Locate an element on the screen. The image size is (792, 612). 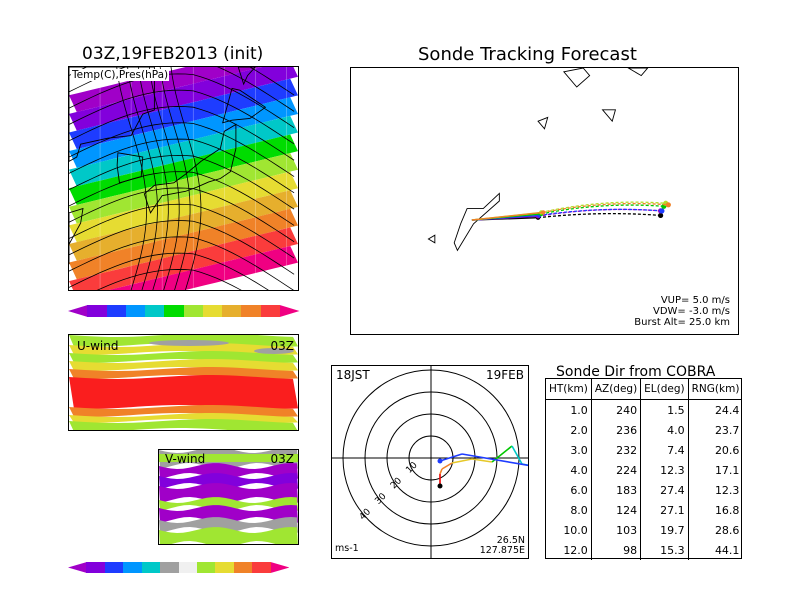
table-cell: 103 is located at coordinates (615, 530).